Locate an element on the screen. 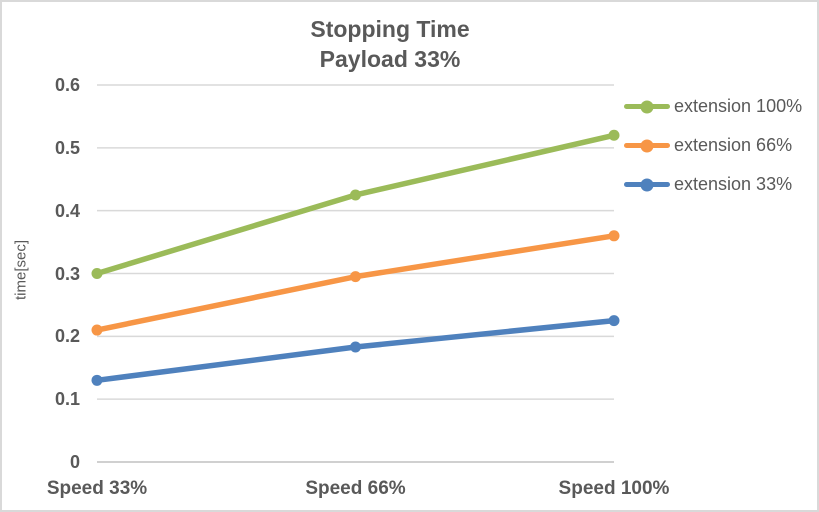 This screenshot has height=512, width=819. y-tick-label: 0.1 is located at coordinates (67, 399).